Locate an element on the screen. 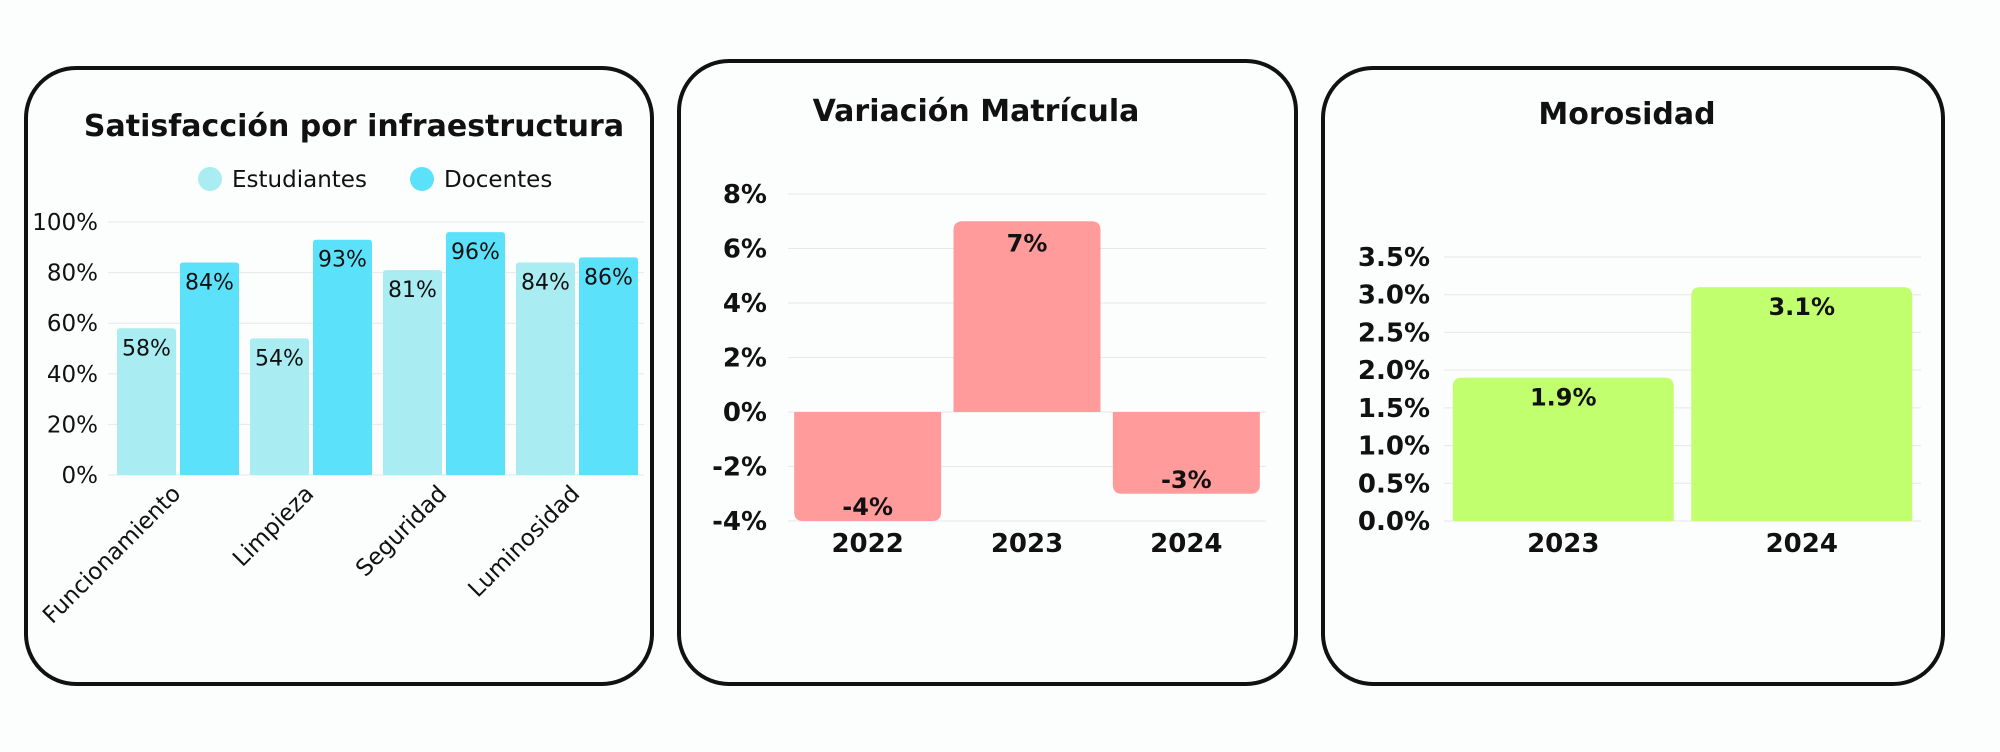 The width and height of the screenshot is (2000, 752). bar-docentes-luminosidad is located at coordinates (608, 366).